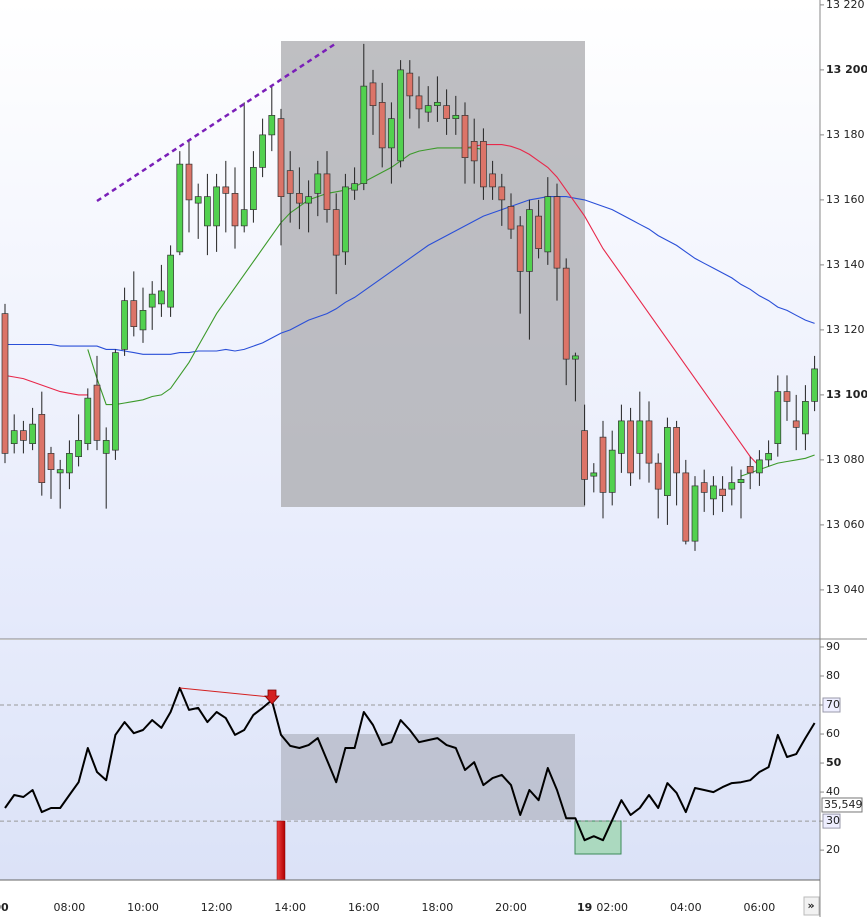  Describe the element at coordinates (845, 199) in the screenshot. I see `y-tick-label: 13 160` at that location.